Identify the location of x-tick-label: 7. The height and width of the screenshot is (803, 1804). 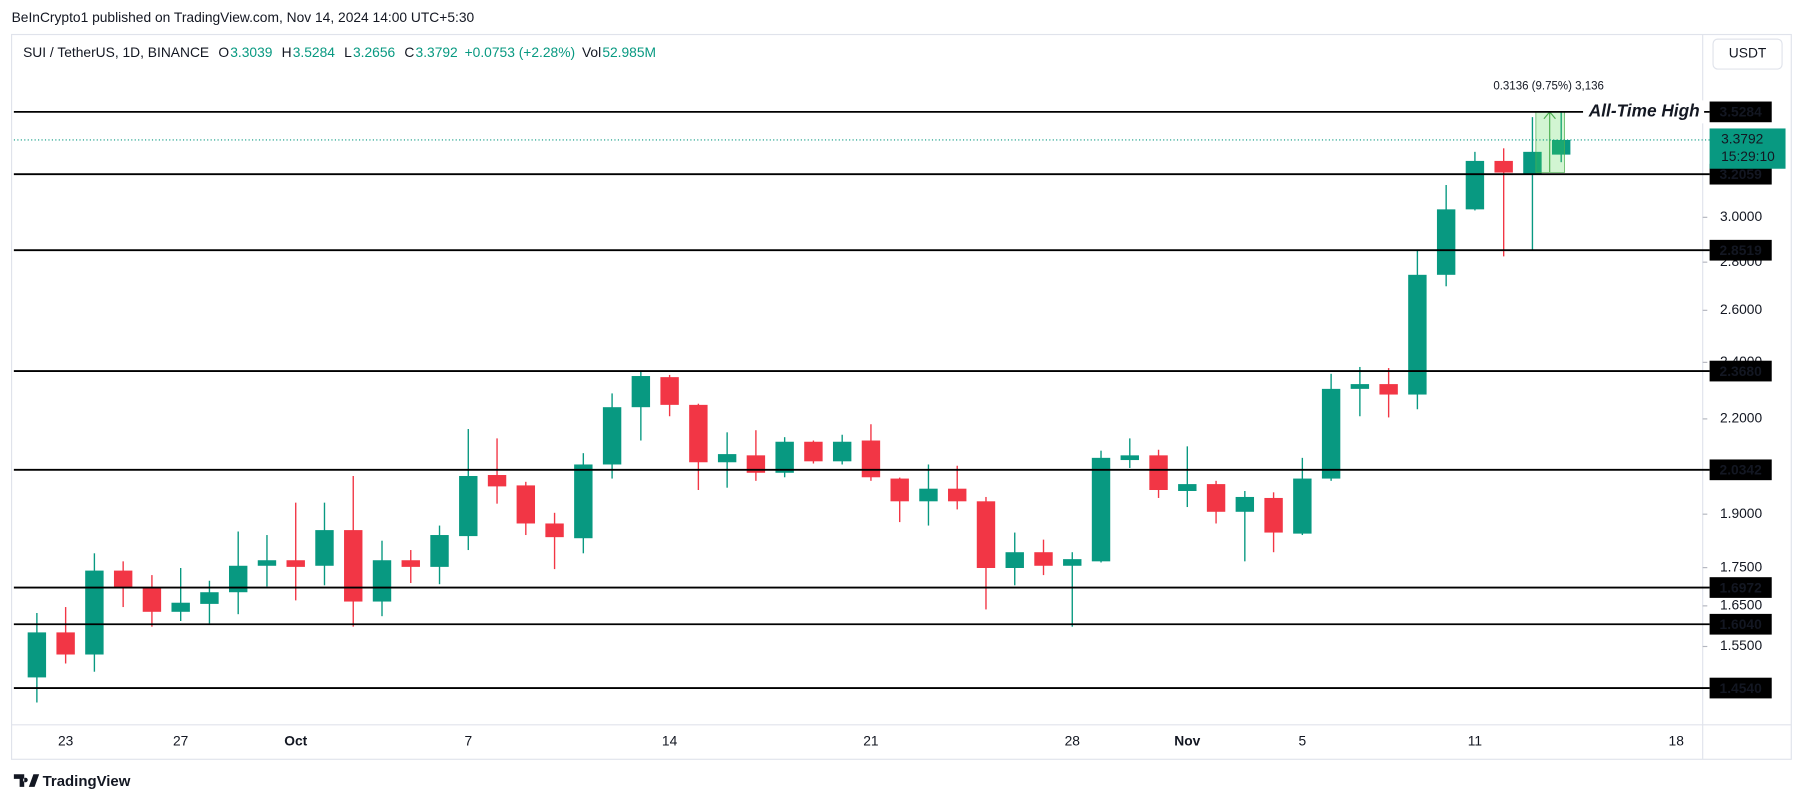
(468, 741).